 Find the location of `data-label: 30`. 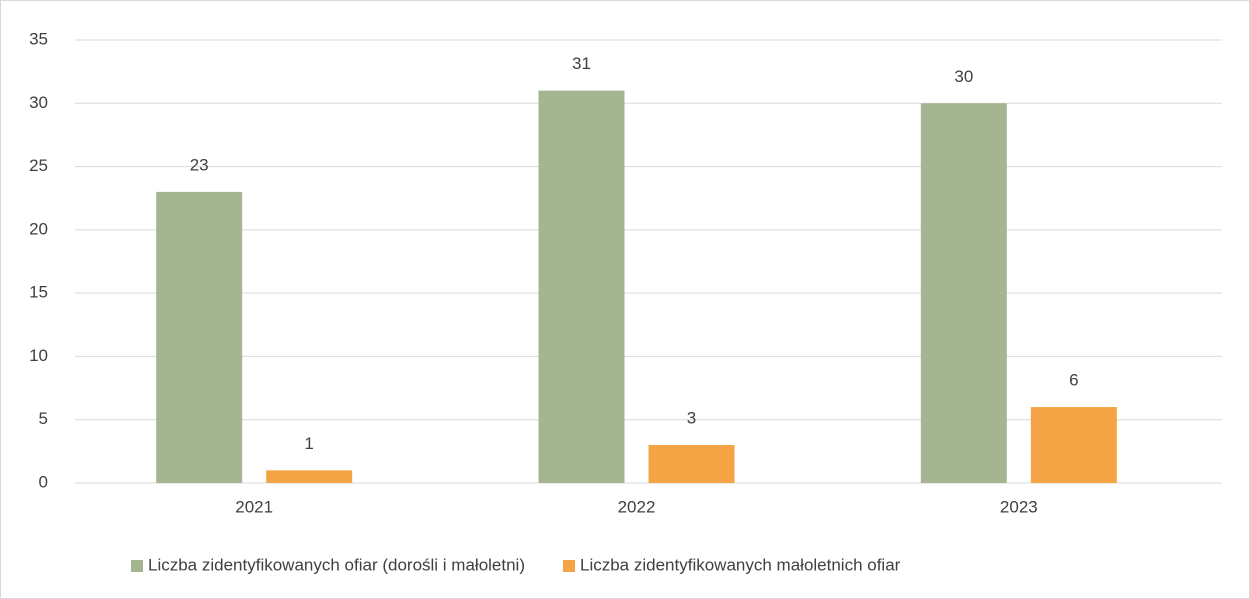

data-label: 30 is located at coordinates (963, 76).